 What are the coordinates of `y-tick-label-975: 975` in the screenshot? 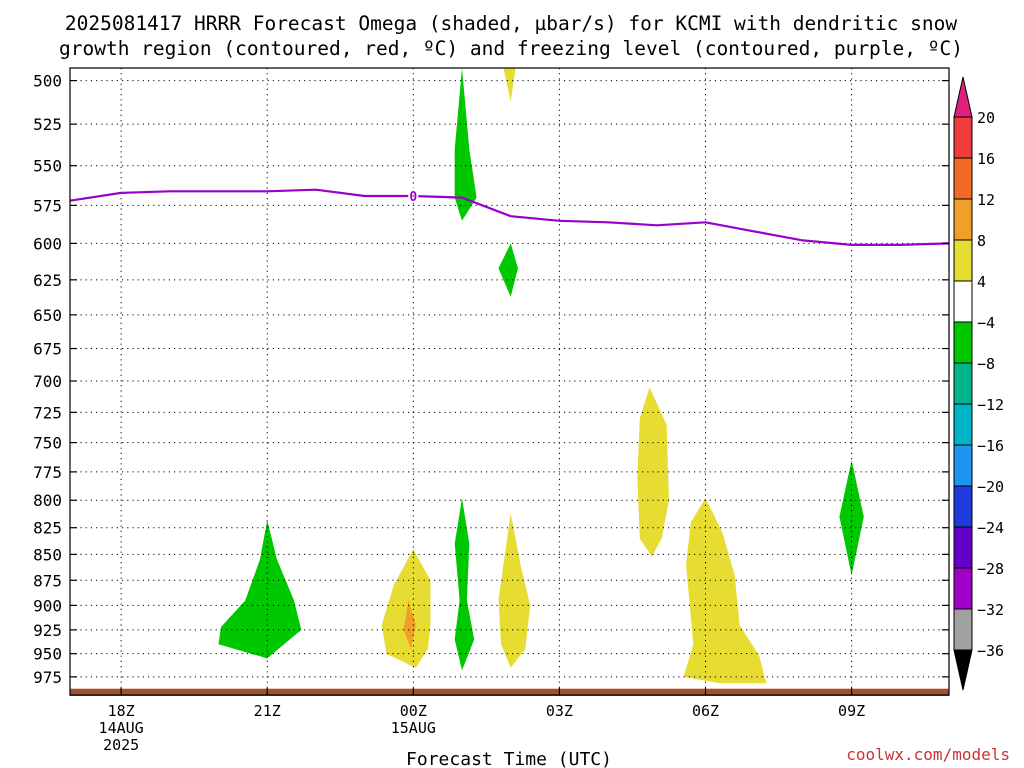 It's located at (47, 677).